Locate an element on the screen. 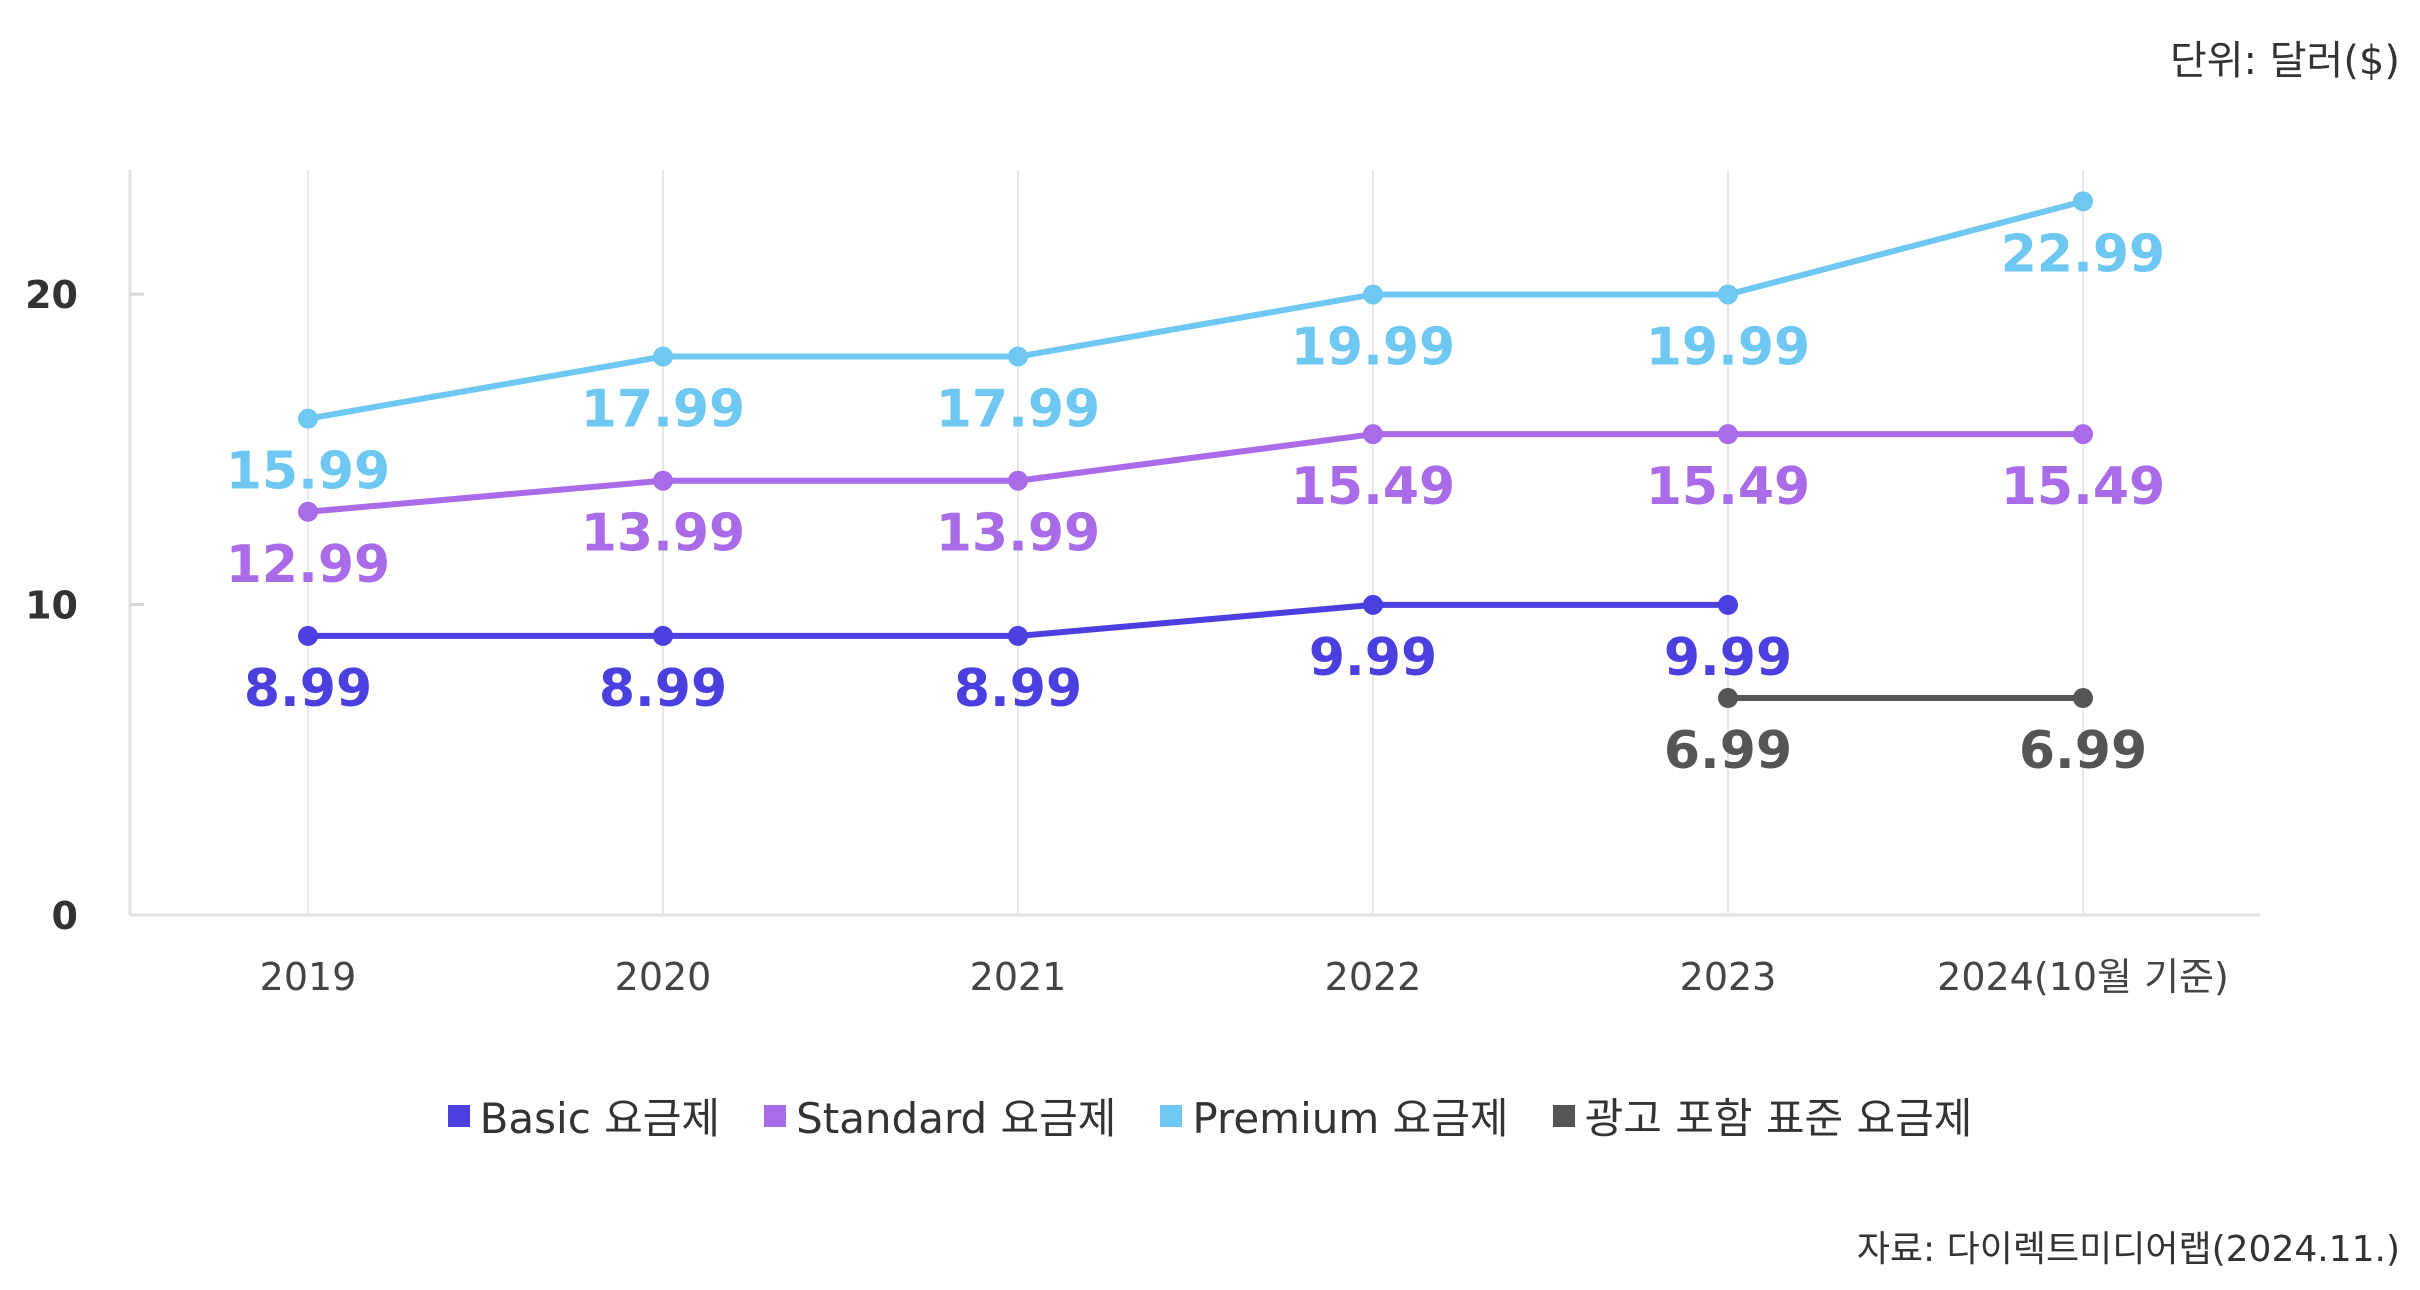 Image resolution: width=2420 pixels, height=1290 pixels. legend-item: 광고 포함 표준 요금제 is located at coordinates (1762, 1115).